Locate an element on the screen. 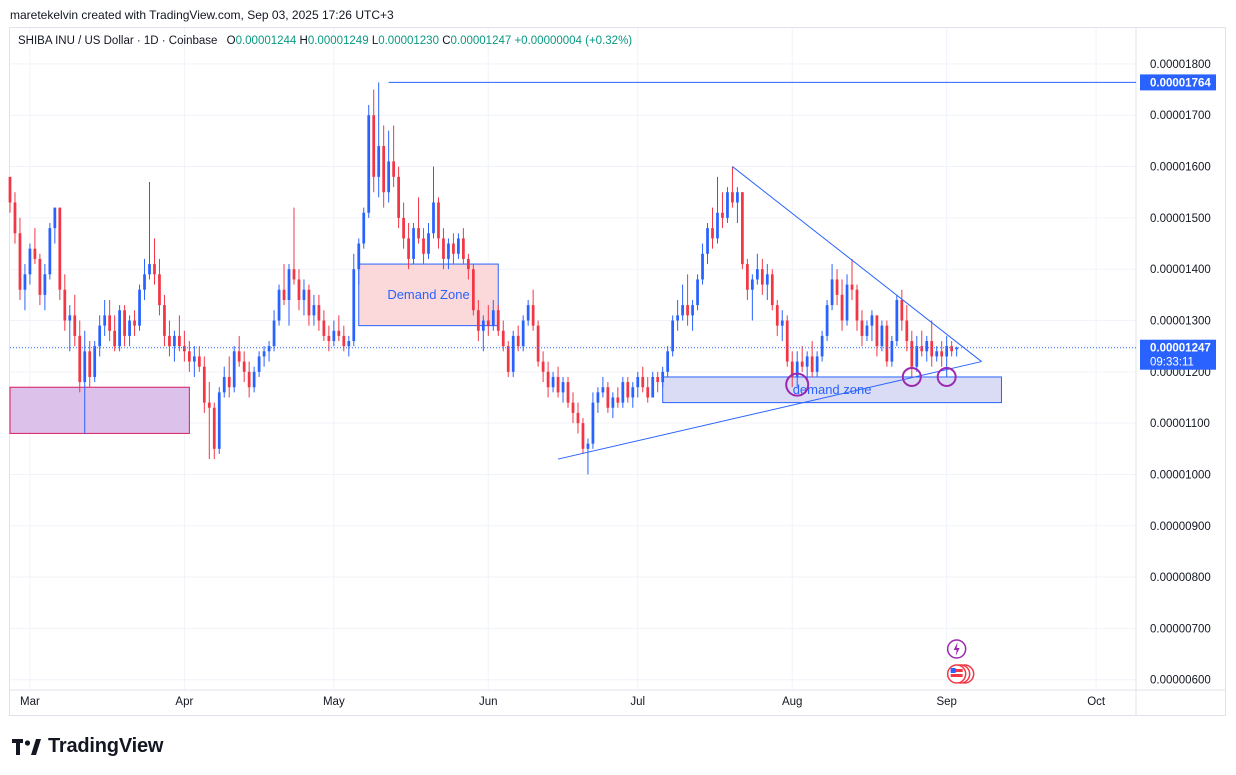  price-tick-label: 0.00001000 is located at coordinates (1180, 475).